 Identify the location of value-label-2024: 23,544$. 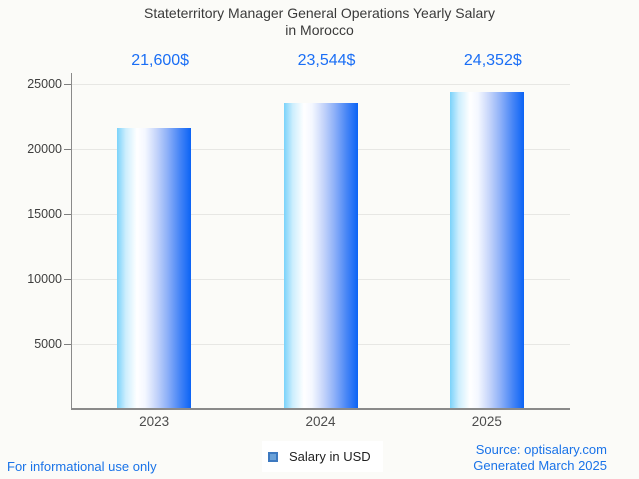
(326, 60).